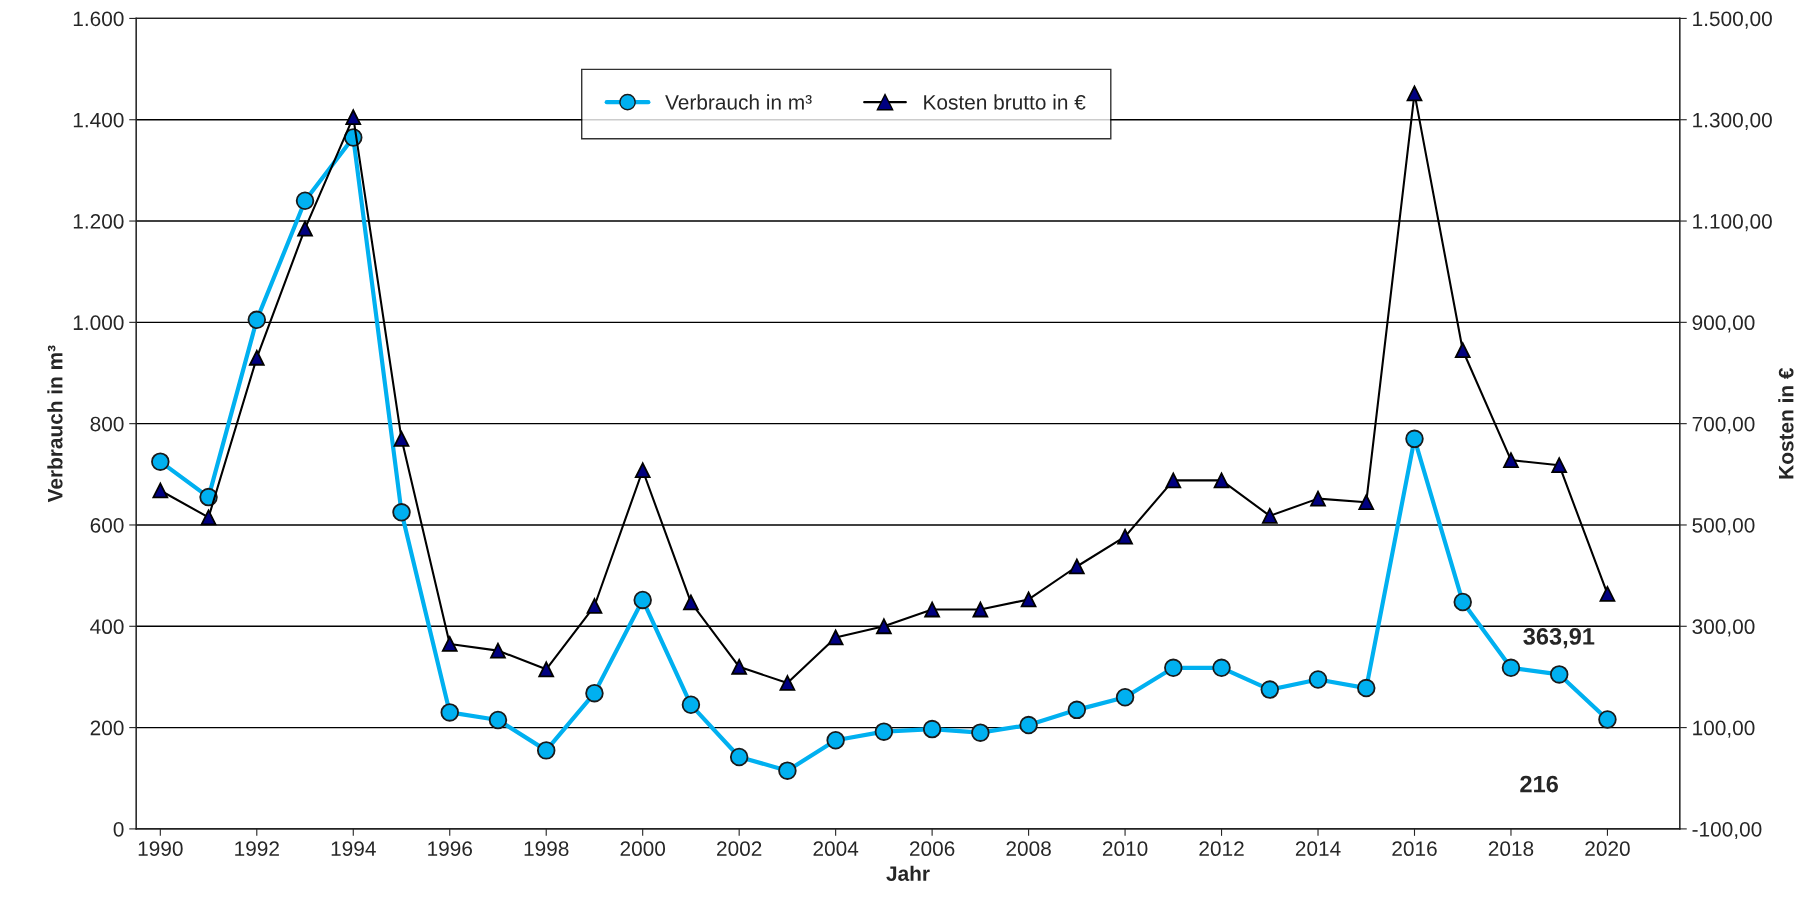 This screenshot has height=921, width=1816. I want to click on x-tick-label: 1992, so click(257, 849).